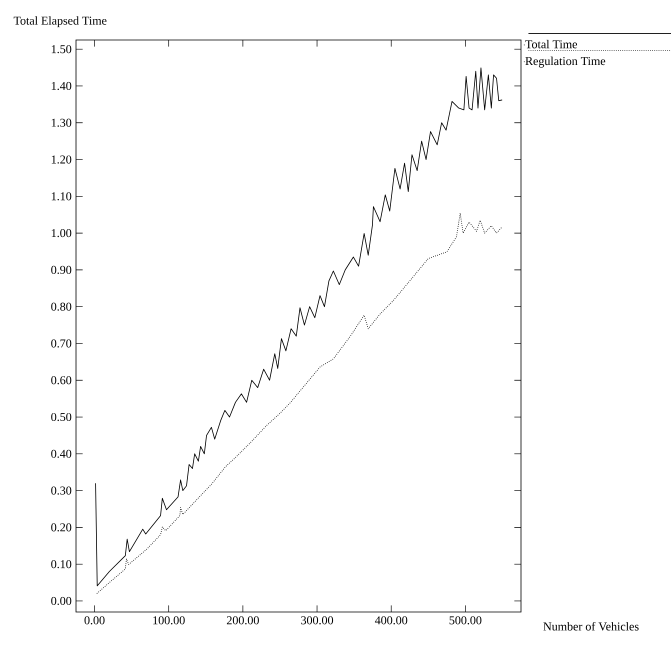 The height and width of the screenshot is (645, 671). Describe the element at coordinates (61, 601) in the screenshot. I see `y-tick-label: 0.00` at that location.